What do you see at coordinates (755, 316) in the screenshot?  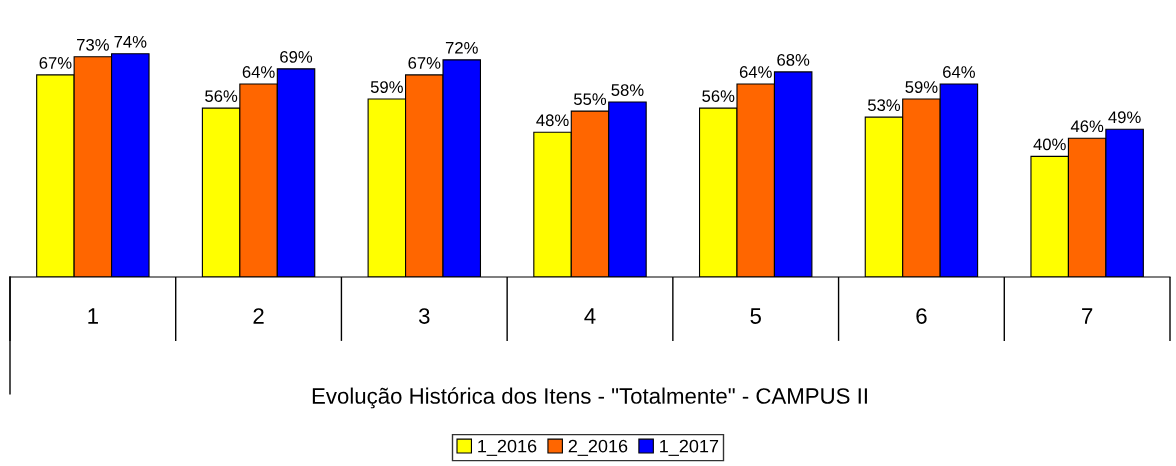 I see `x-tick-label: 5` at bounding box center [755, 316].